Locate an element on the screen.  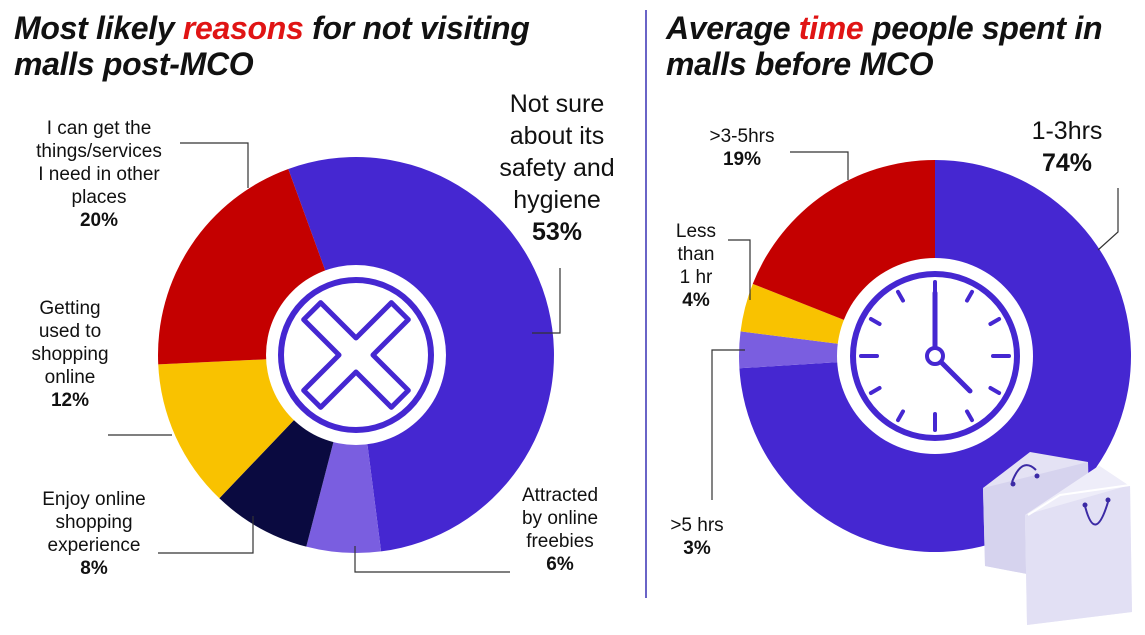
leader-line-3-5hrs is located at coordinates (819, 165).